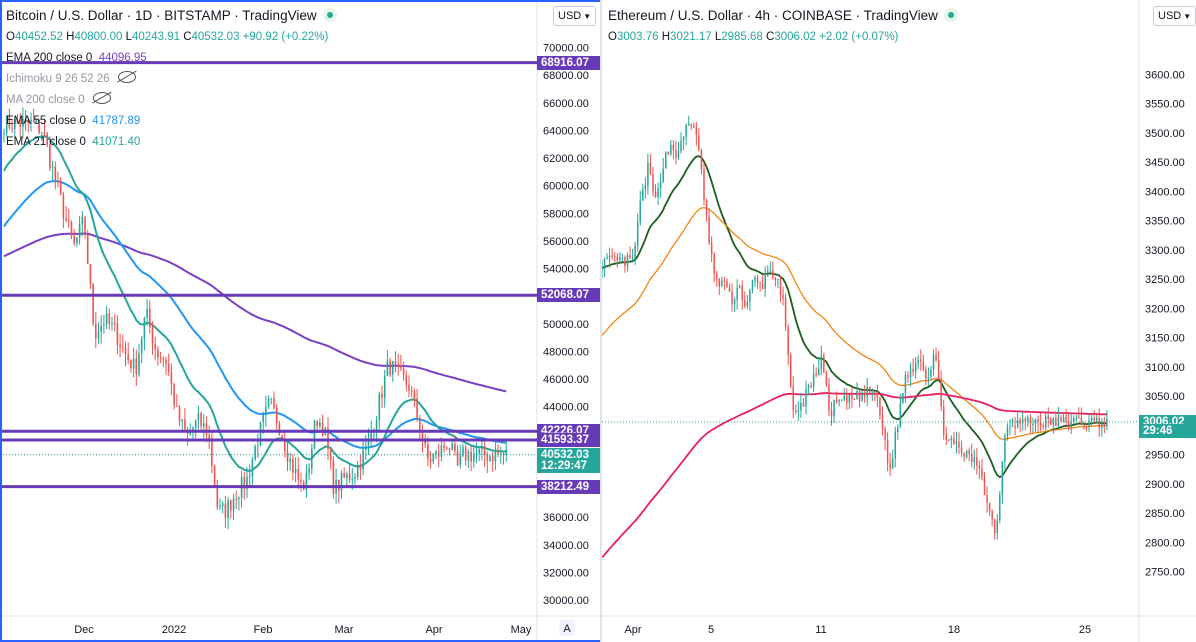 The height and width of the screenshot is (642, 1196). Describe the element at coordinates (344, 630) in the screenshot. I see `x-tick-label: Mar` at that location.